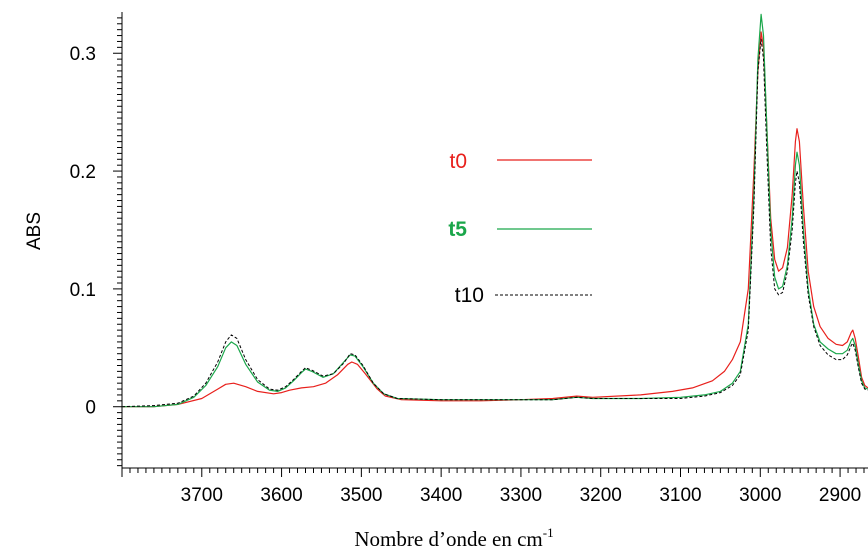 This screenshot has width=868, height=558. What do you see at coordinates (521, 495) in the screenshot?
I see `x-tick-label: 3300` at bounding box center [521, 495].